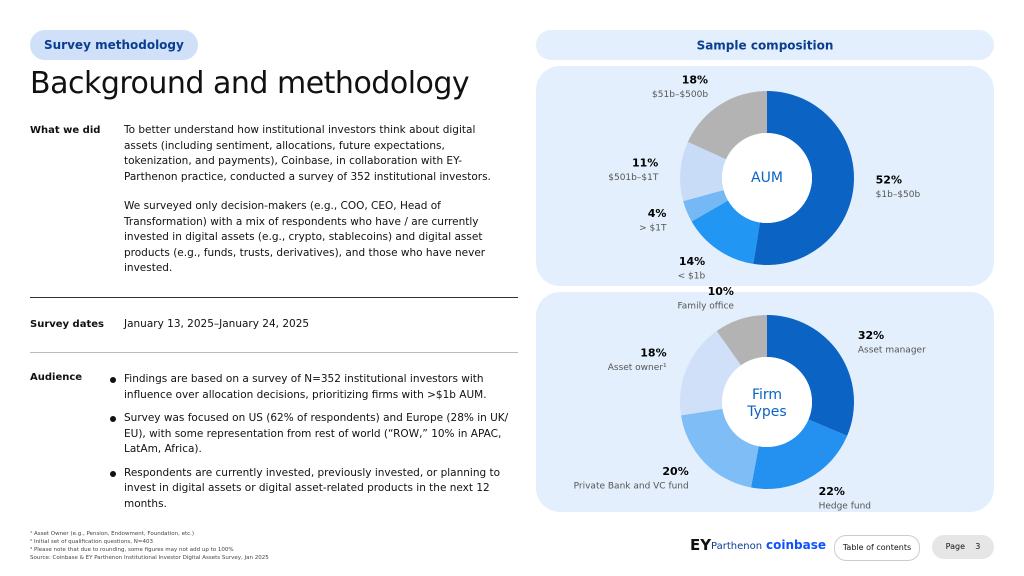 Image resolution: width=1024 pixels, height=576 pixels. Describe the element at coordinates (701, 545) in the screenshot. I see `logo-ey: EY` at that location.